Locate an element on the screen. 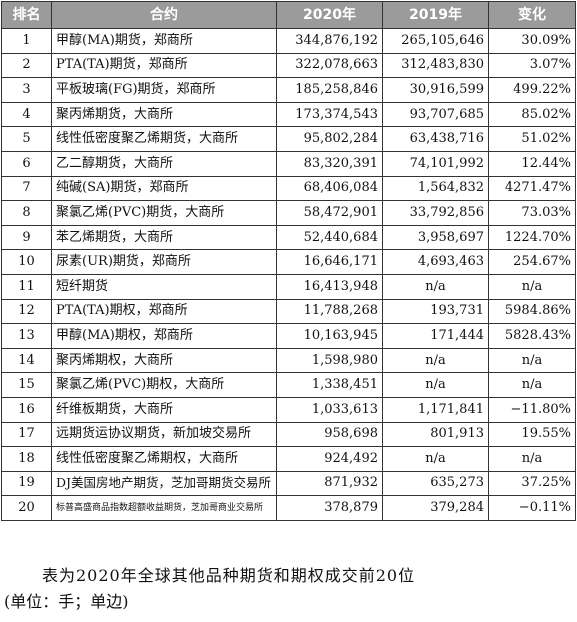  cell-change: 5984.86% is located at coordinates (532, 311).